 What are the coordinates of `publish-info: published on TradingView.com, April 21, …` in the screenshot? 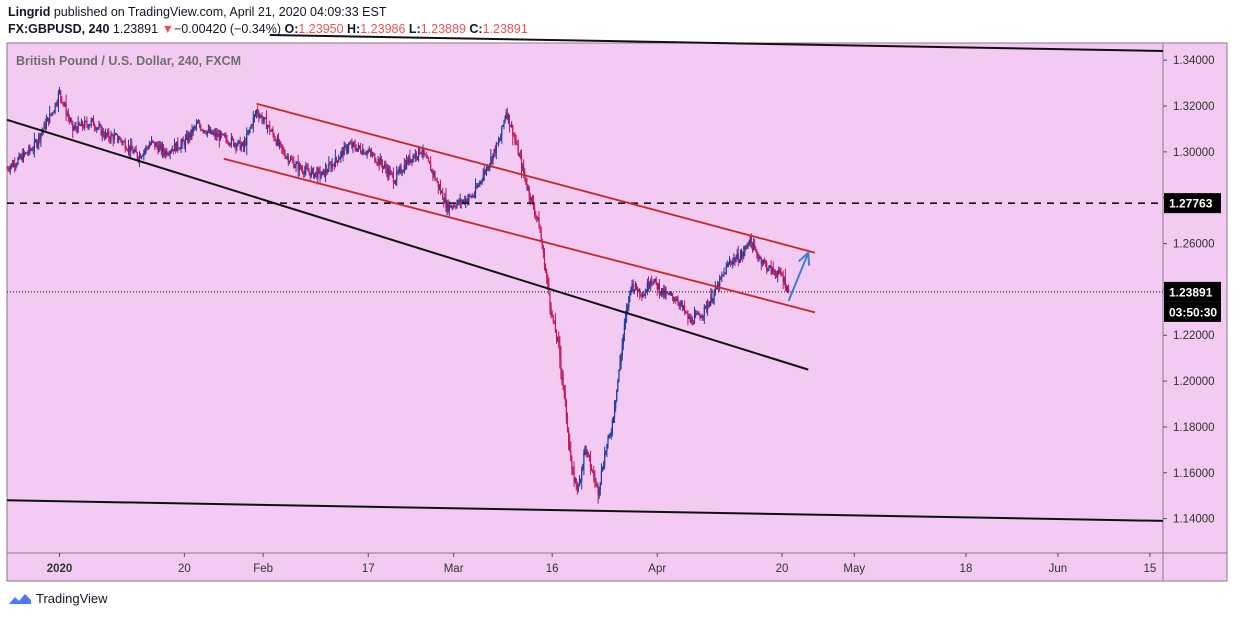 It's located at (218, 12).